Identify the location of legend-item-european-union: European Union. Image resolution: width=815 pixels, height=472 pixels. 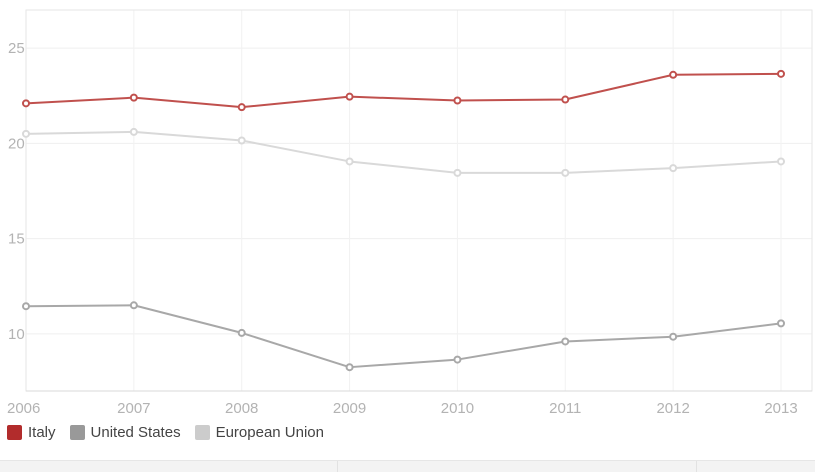
(259, 432).